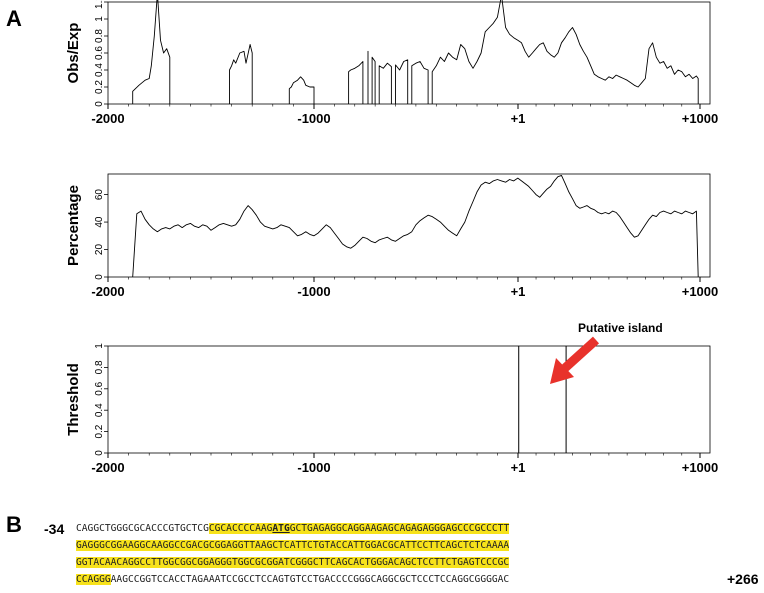 This screenshot has width=764, height=593. I want to click on panel-a-label: A, so click(14, 18).